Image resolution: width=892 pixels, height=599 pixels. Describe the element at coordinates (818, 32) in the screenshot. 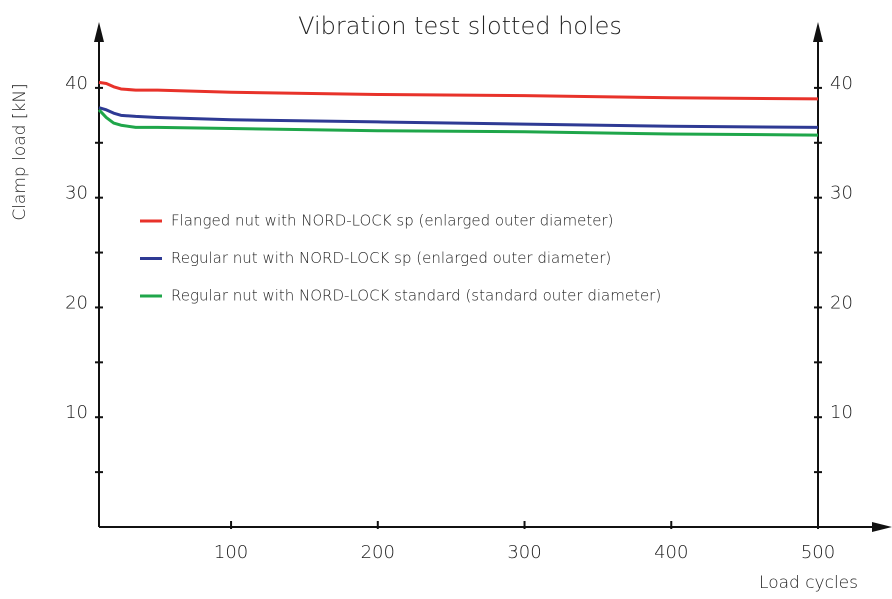

I see `y2-arrow` at that location.